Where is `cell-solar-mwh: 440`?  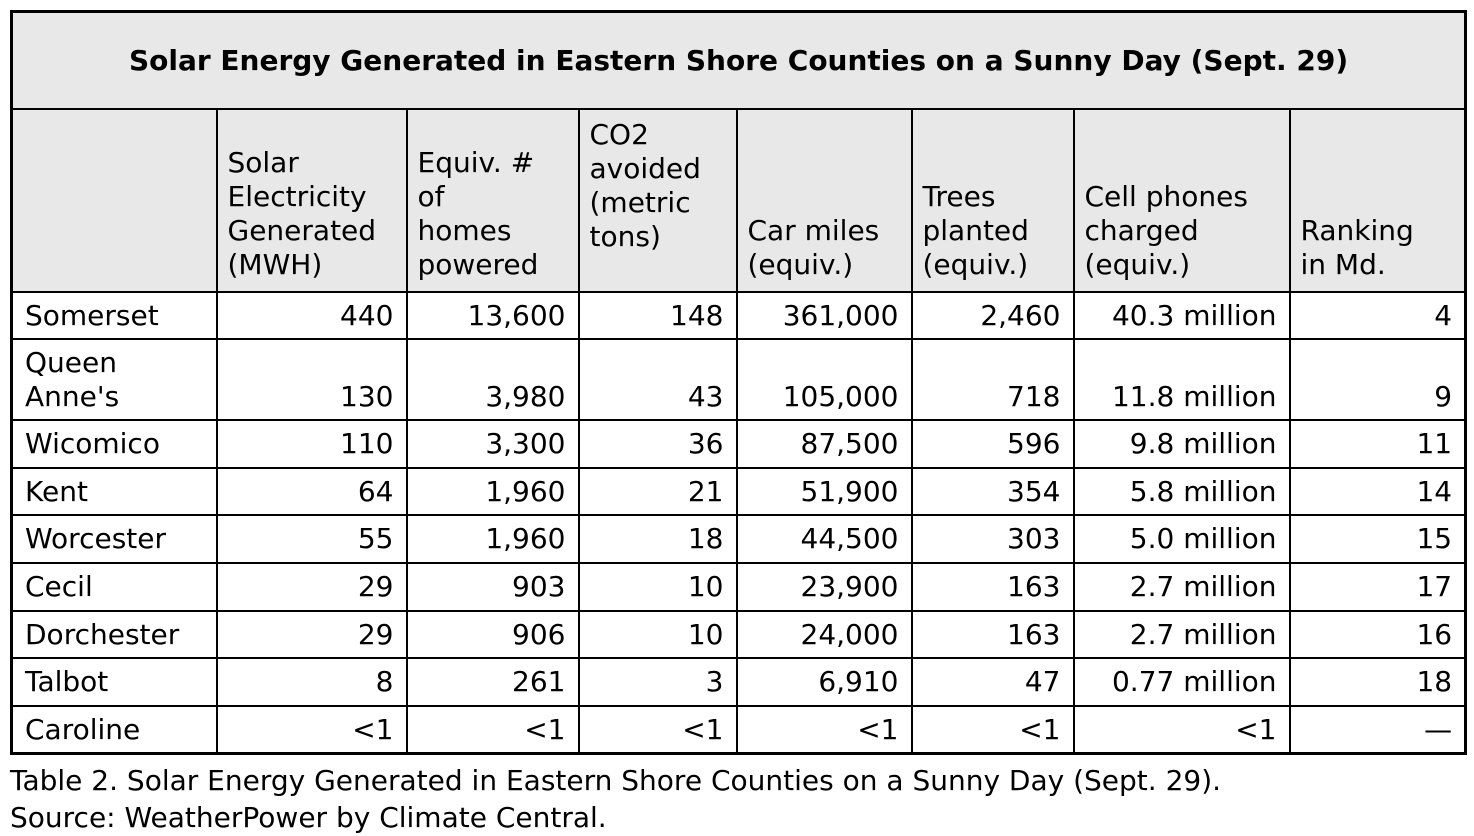
cell-solar-mwh: 440 is located at coordinates (311, 315).